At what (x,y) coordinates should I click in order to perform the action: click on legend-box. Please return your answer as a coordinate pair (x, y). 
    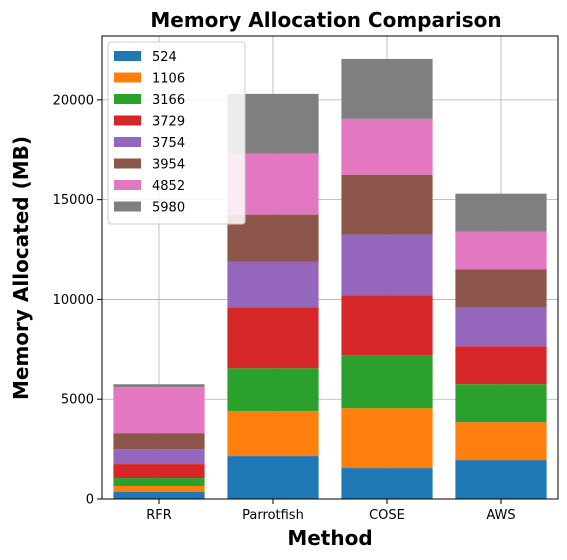
    Looking at the image, I should click on (176, 133).